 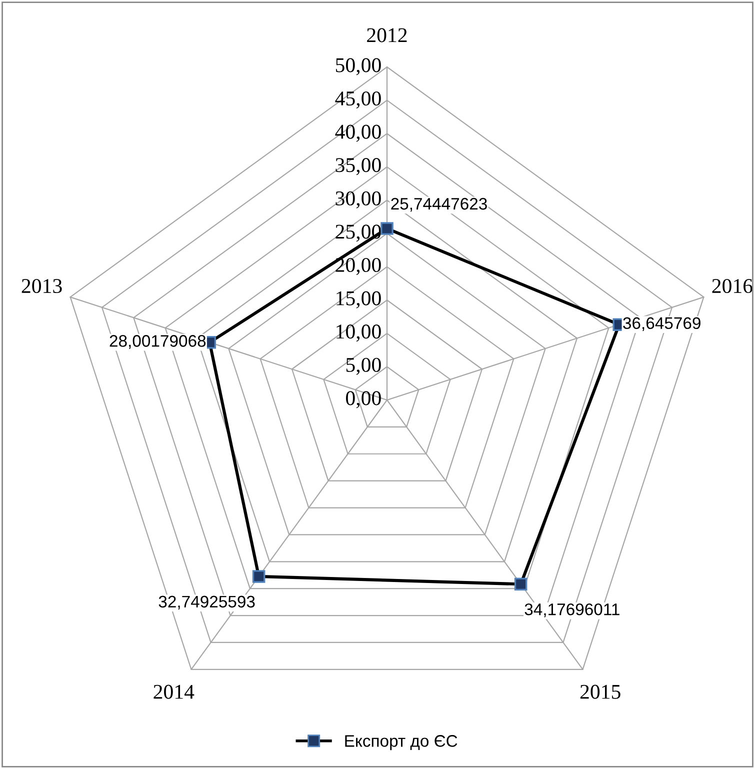 What do you see at coordinates (401, 742) in the screenshot?
I see `legend-label: Експорт до ЄС` at bounding box center [401, 742].